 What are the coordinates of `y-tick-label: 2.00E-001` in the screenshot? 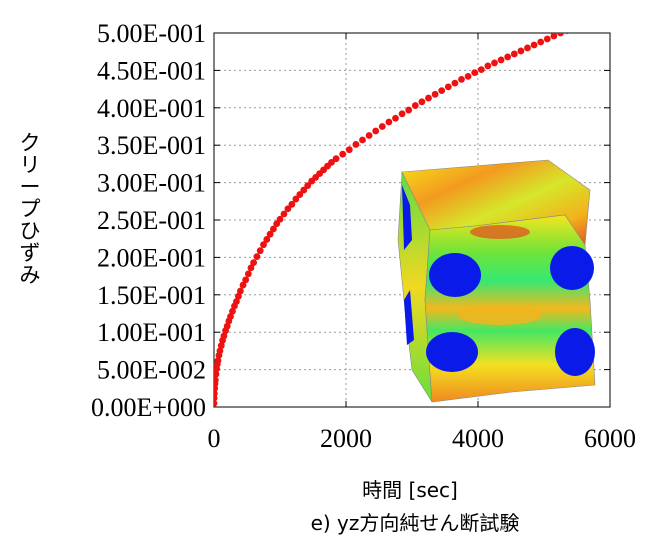 It's located at (151, 257).